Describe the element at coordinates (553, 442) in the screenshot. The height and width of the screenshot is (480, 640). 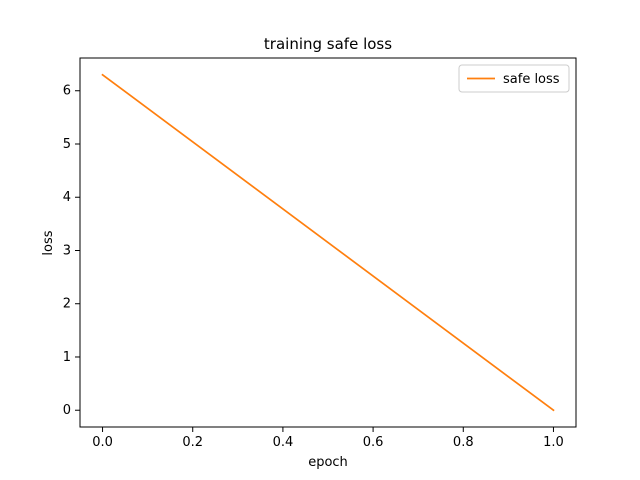
I see `x-tick-label: 1.0` at that location.